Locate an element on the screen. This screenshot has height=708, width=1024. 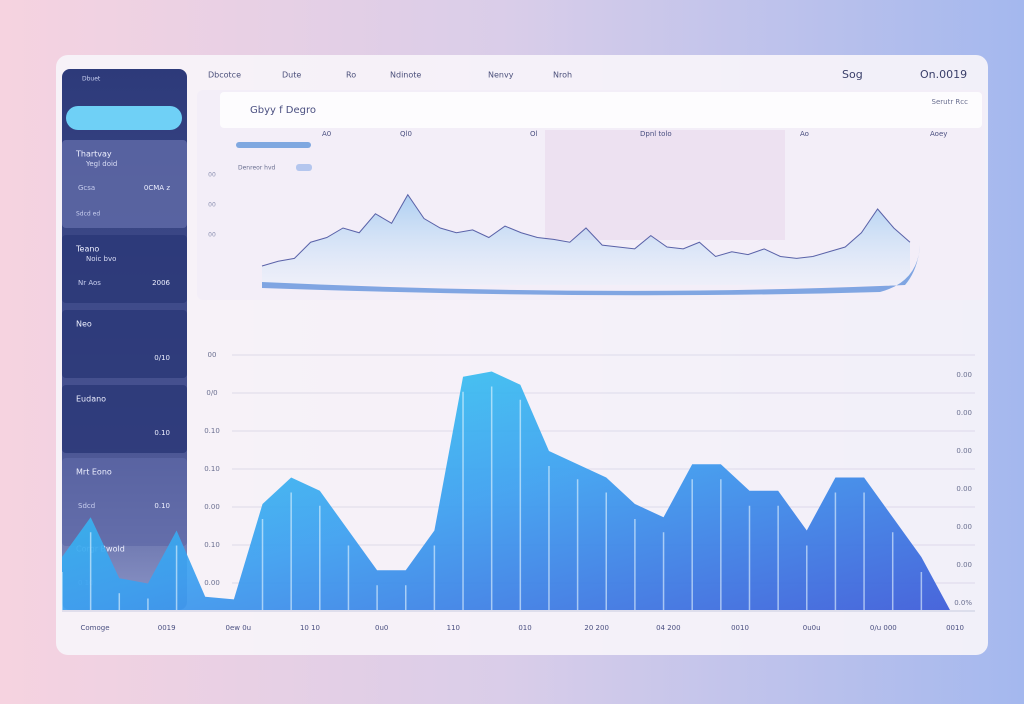
card-label: Nr Aos is located at coordinates (89, 283).